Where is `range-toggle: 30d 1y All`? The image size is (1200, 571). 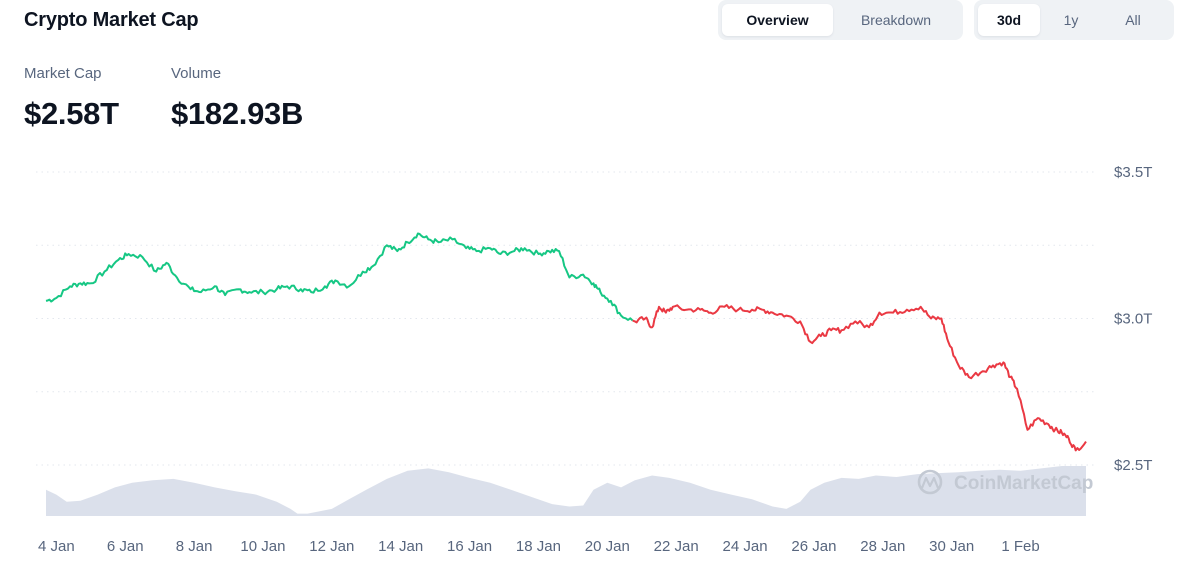
range-toggle: 30d 1y All is located at coordinates (1074, 20).